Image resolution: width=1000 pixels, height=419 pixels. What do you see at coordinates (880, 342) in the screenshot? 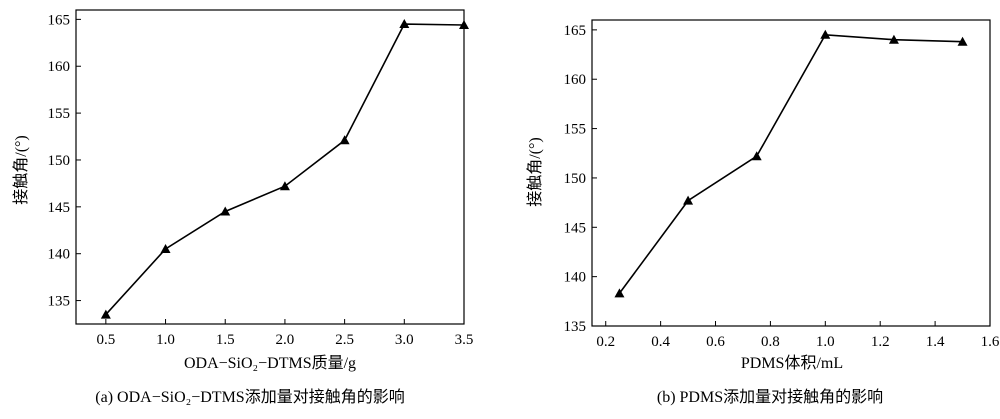
I see `x-tick-label: 1.2` at bounding box center [880, 342].